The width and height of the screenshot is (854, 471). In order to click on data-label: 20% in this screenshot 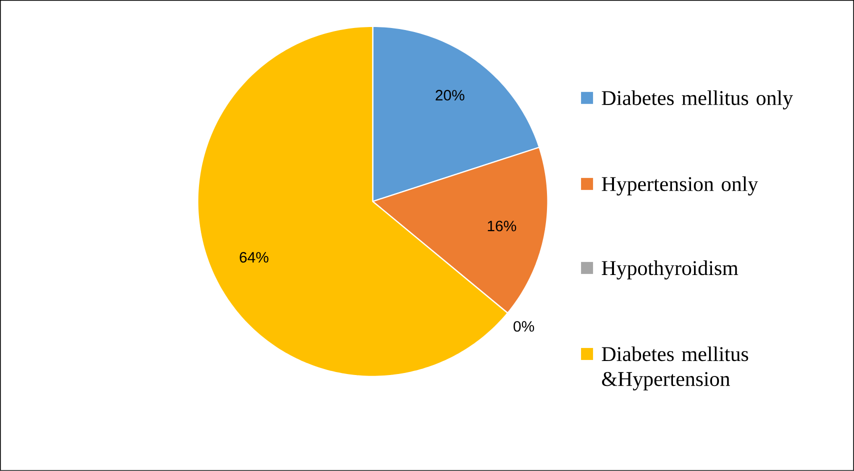, I will do `click(450, 95)`.